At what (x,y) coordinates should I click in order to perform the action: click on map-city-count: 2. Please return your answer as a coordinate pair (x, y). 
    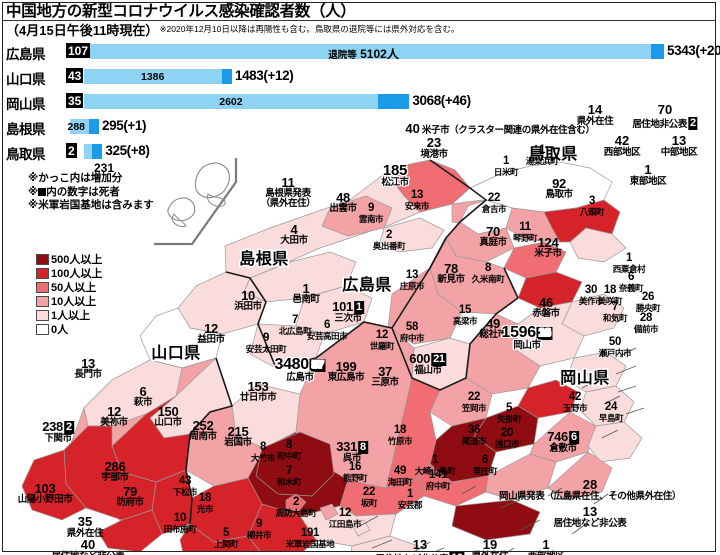
    Looking at the image, I should click on (296, 502).